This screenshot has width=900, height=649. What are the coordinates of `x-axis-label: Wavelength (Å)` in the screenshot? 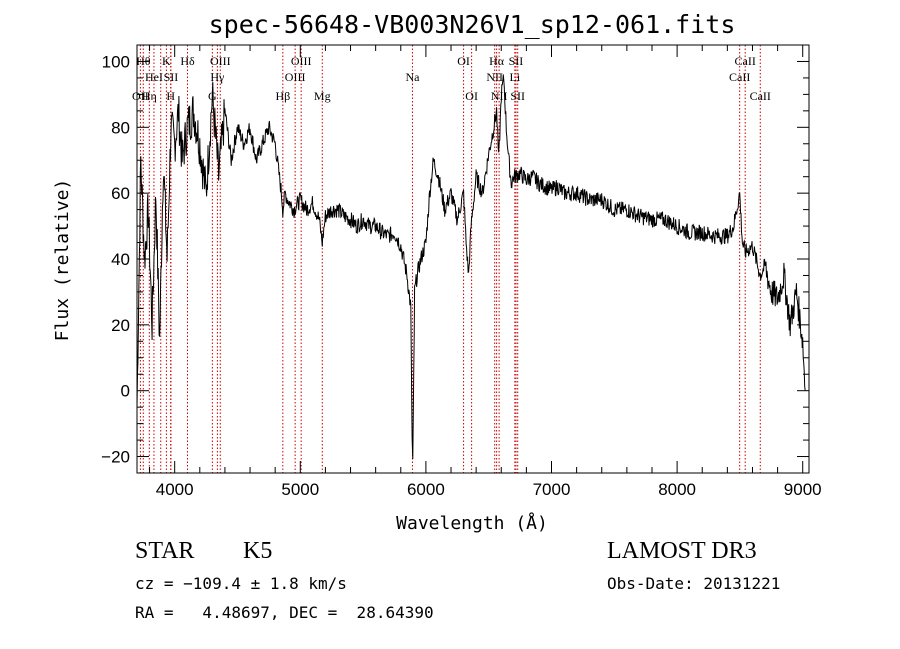 It's located at (472, 523).